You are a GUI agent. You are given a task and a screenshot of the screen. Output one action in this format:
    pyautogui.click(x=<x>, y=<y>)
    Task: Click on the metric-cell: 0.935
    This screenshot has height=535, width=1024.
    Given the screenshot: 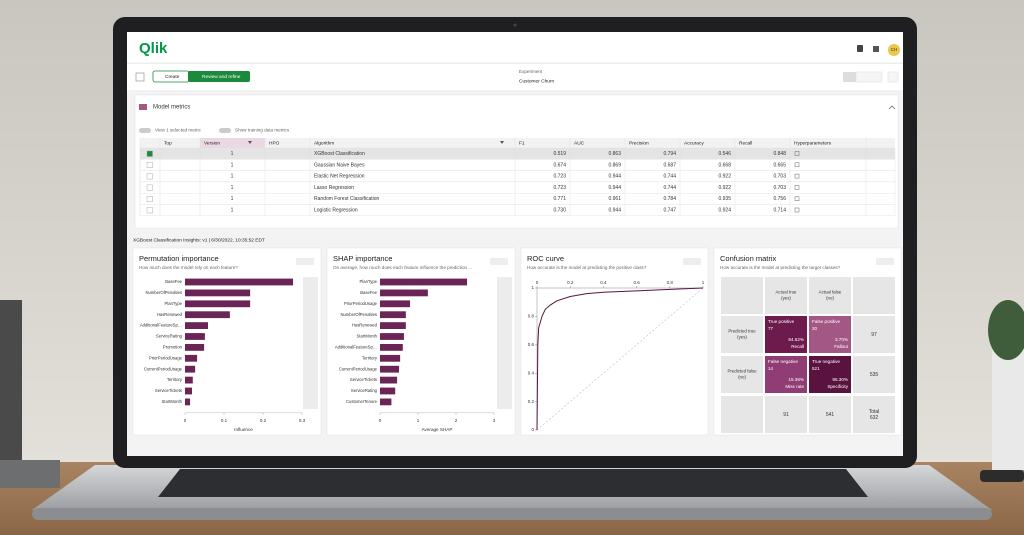 What is the action you would take?
    pyautogui.click(x=724, y=199)
    